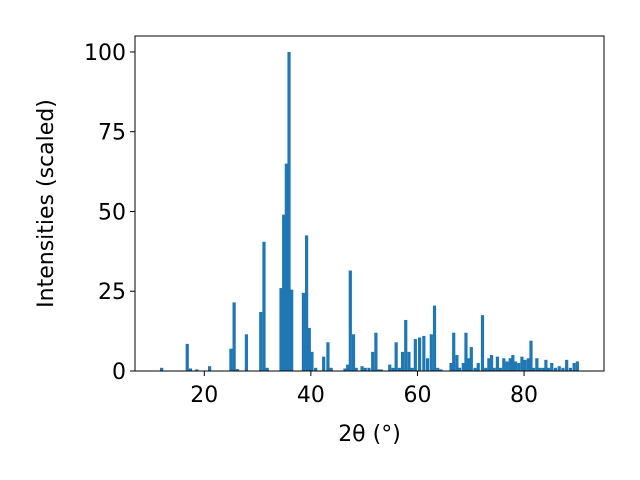 The image size is (640, 480). I want to click on x-axis-ticks: 20 40 60 80, so click(364, 389).